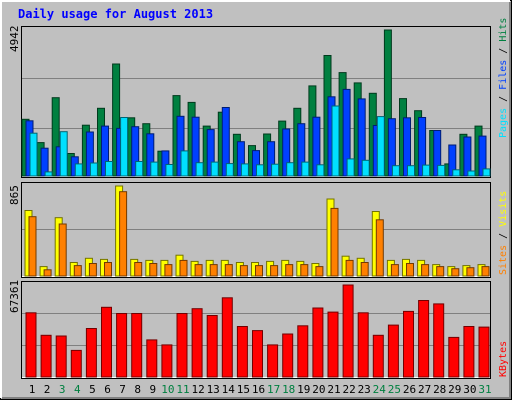 Image resolution: width=512 pixels, height=400 pixels. I want to click on day-label-7: 7, so click(122, 389).